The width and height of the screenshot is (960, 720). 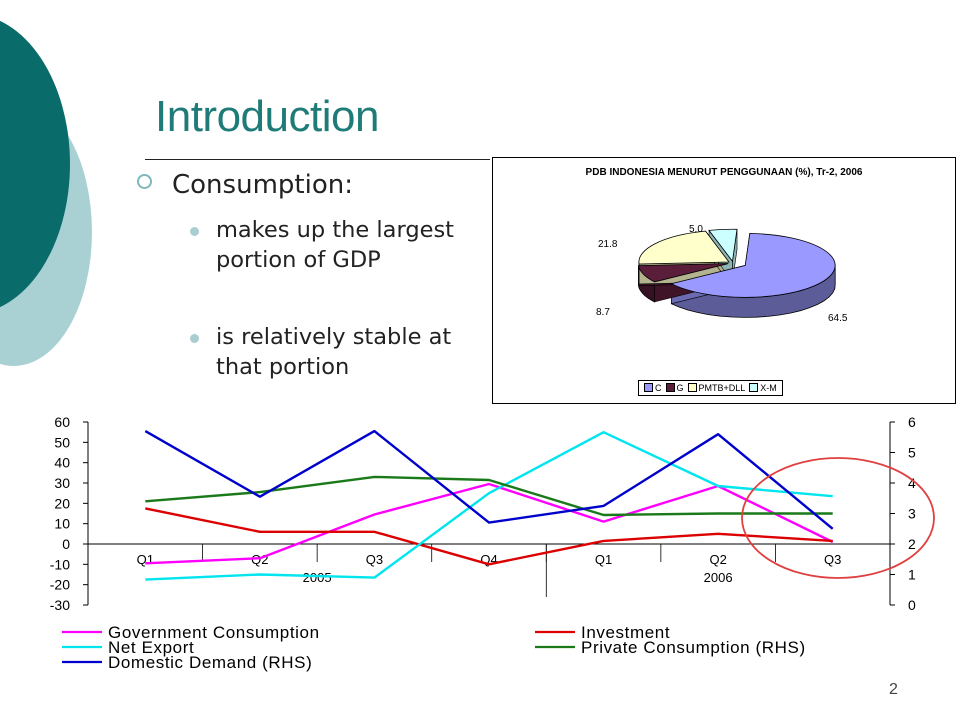 I want to click on series-line-domestic-demand-rhs, so click(x=489, y=479).